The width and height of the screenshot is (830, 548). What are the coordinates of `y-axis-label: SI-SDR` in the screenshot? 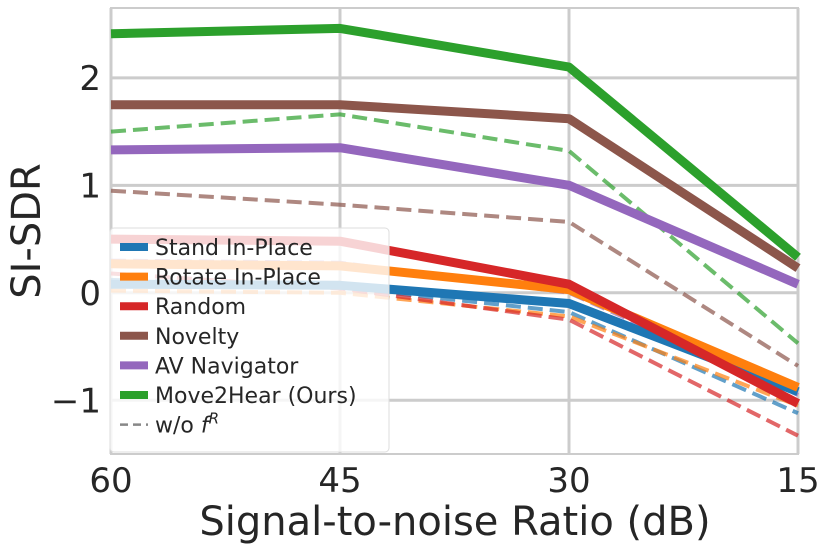 It's located at (27, 231).